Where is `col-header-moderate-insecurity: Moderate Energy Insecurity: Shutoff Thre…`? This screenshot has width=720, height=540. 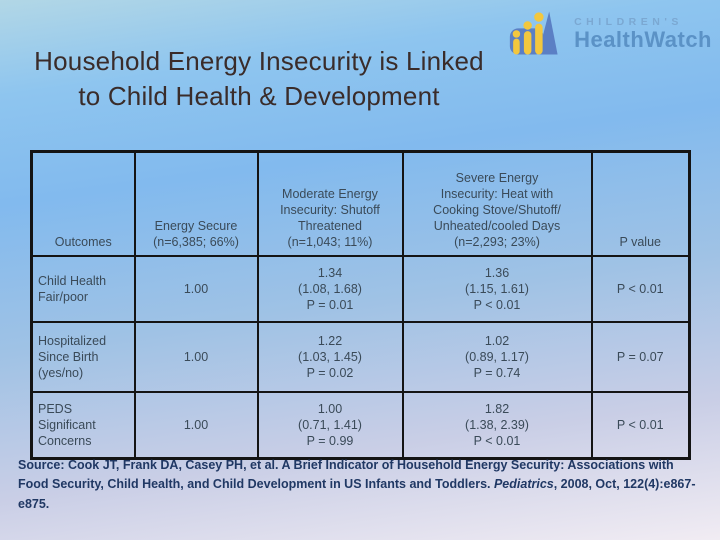
col-header-moderate-insecurity: Moderate Energy Insecurity: Shutoff Thre… is located at coordinates (330, 203).